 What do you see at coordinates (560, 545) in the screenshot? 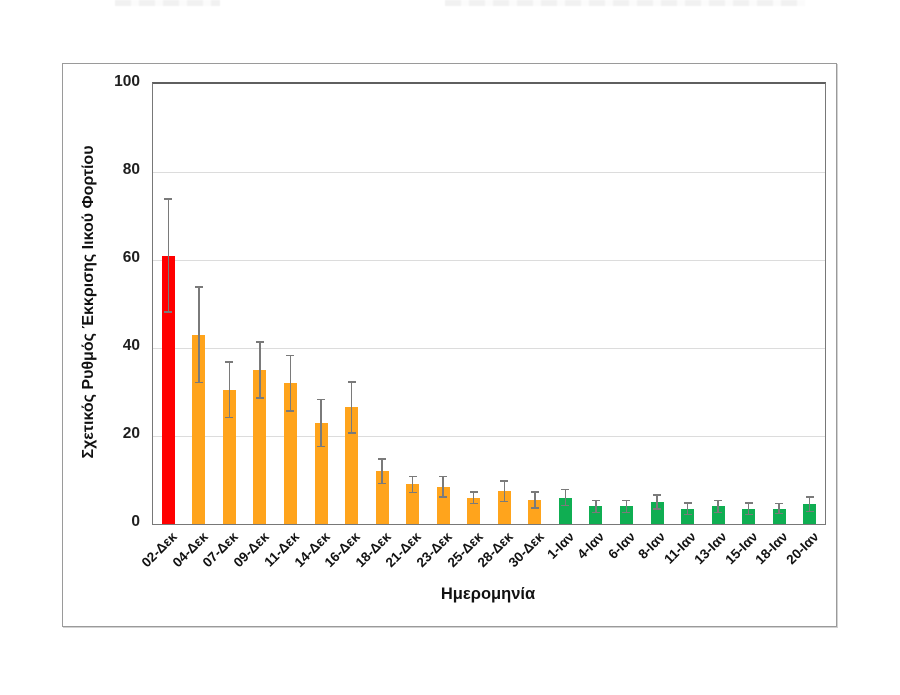
I see `x-tick-label-1-Ιαν: 1-Ιαν` at bounding box center [560, 545].